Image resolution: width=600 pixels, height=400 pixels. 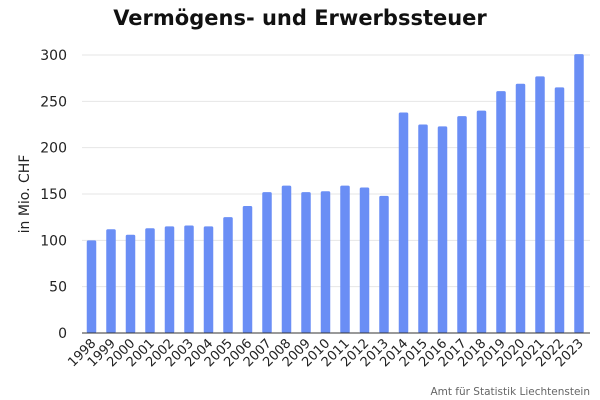 What do you see at coordinates (25, 194) in the screenshot?
I see `y-axis-title: in Mio. CHF` at bounding box center [25, 194].